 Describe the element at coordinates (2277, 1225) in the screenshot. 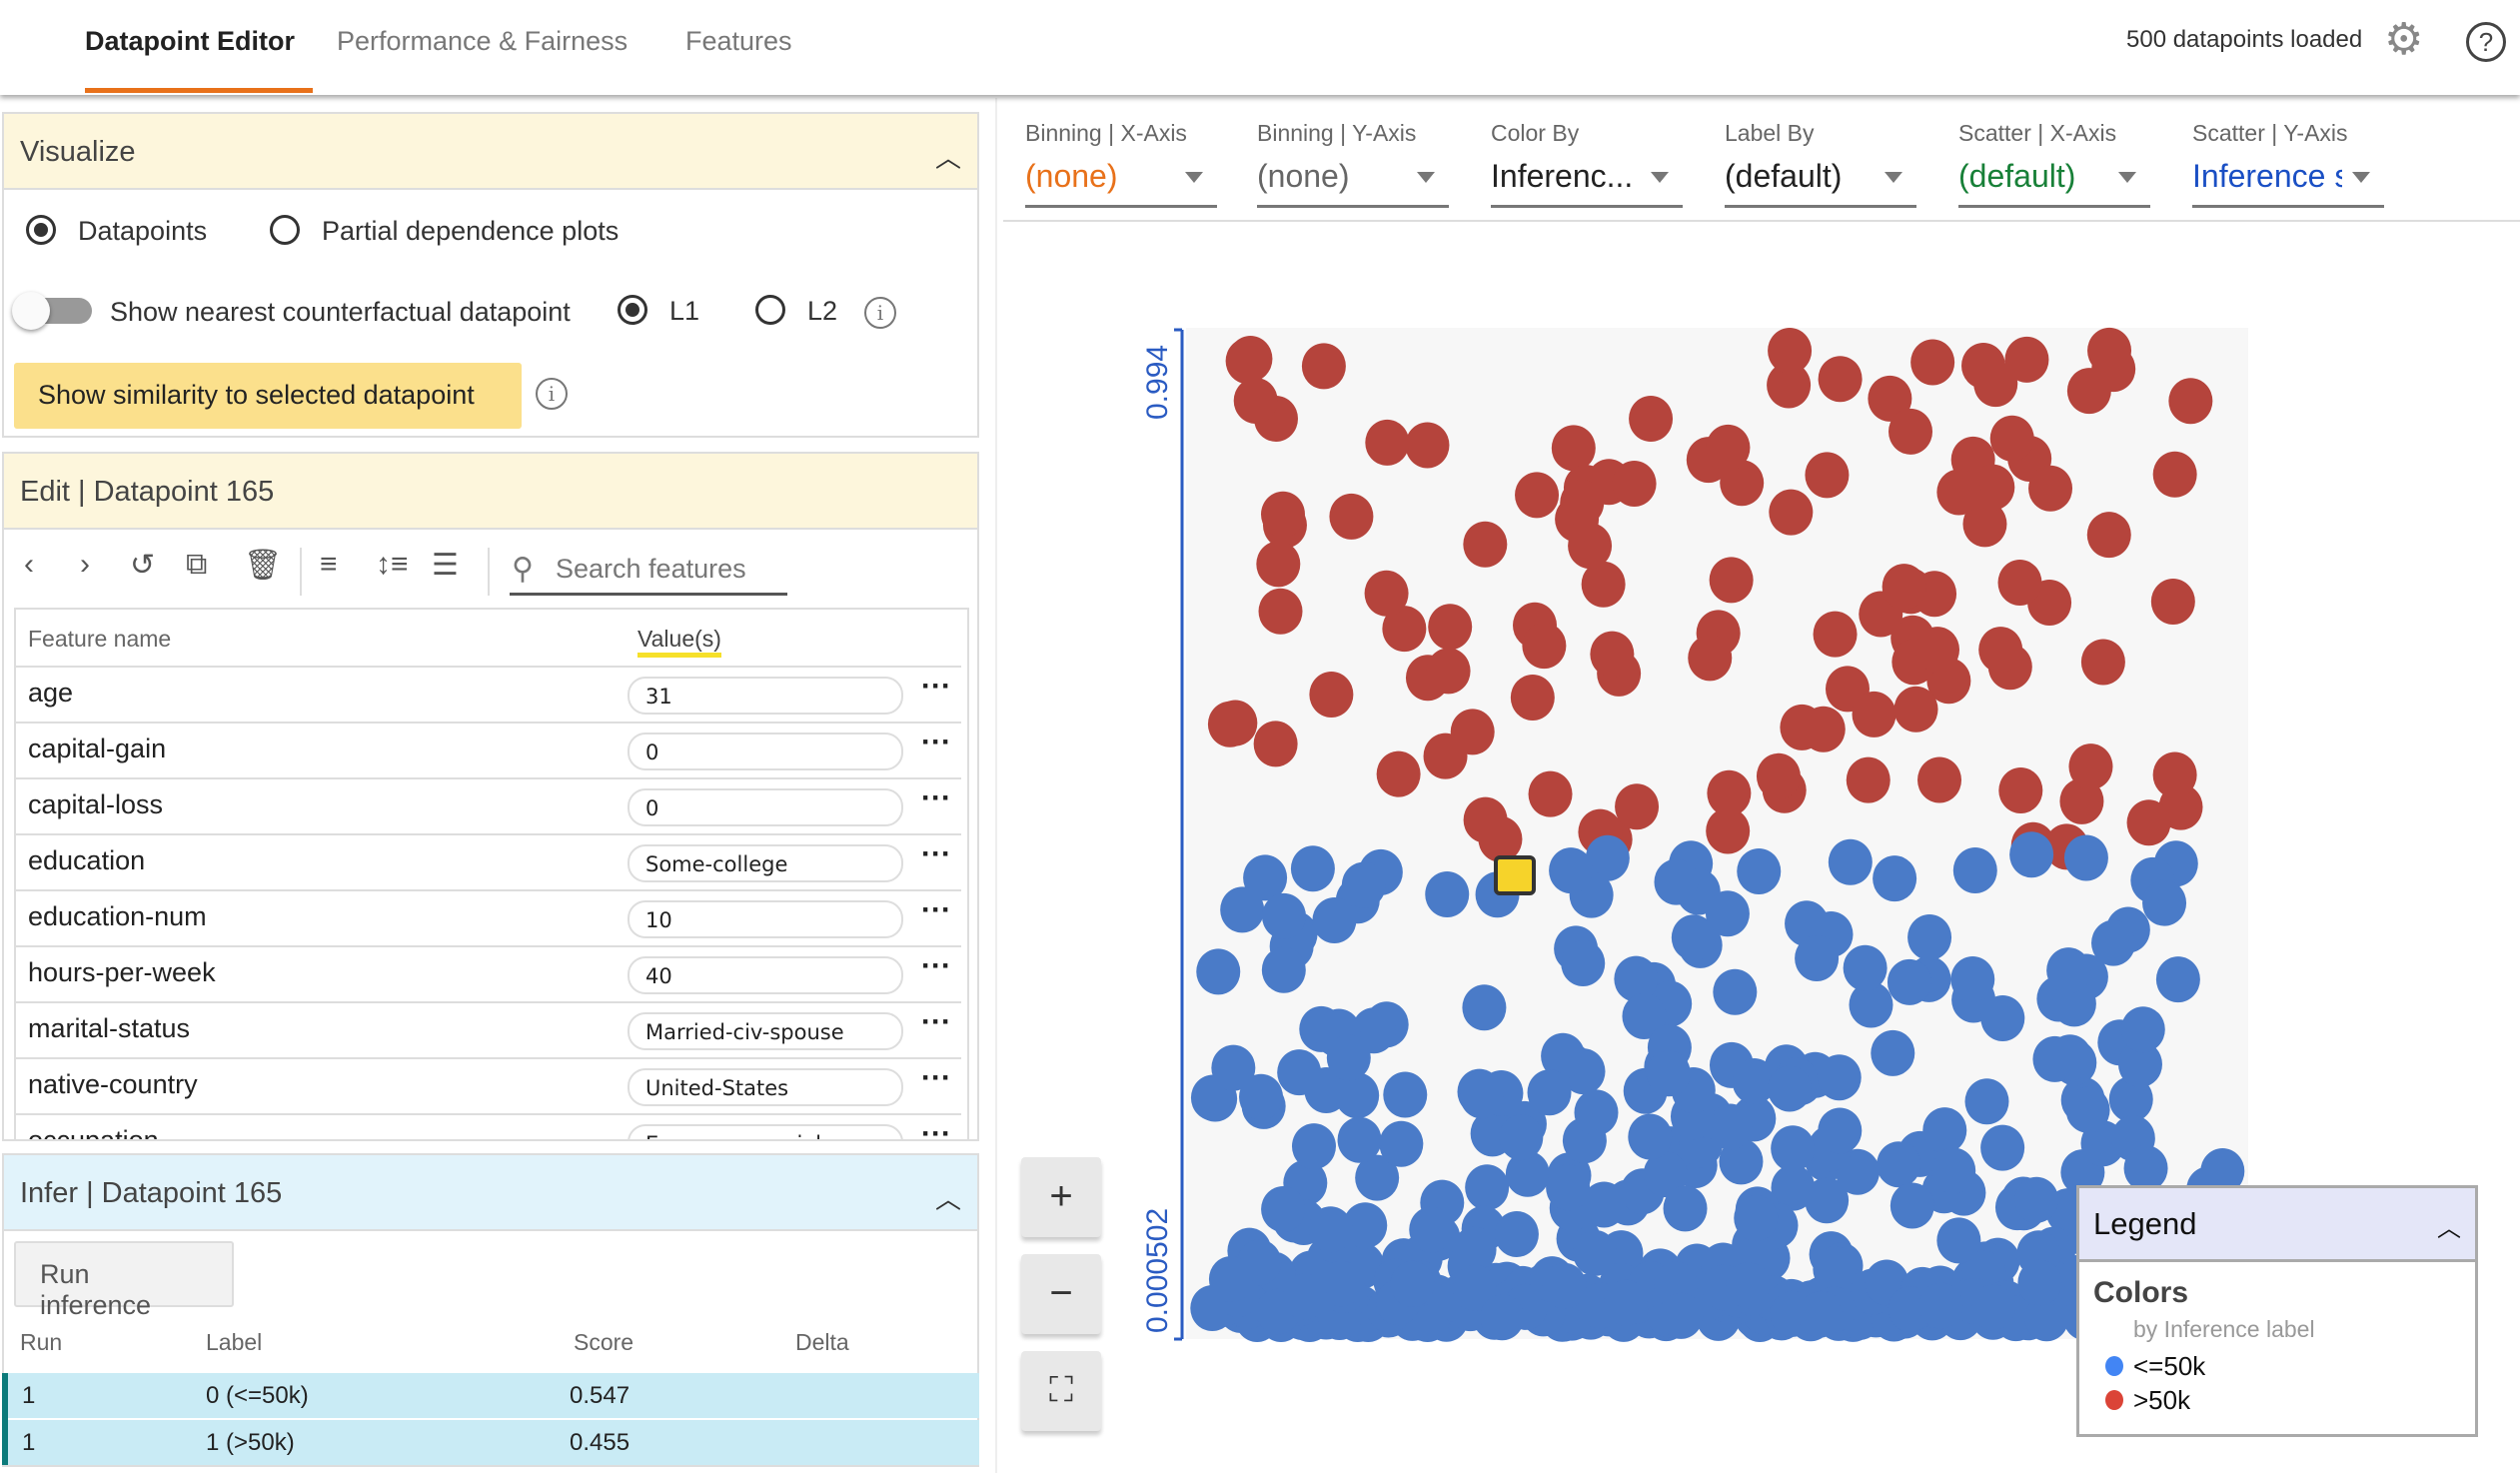

I see `legend-header: Legend ︿` at that location.